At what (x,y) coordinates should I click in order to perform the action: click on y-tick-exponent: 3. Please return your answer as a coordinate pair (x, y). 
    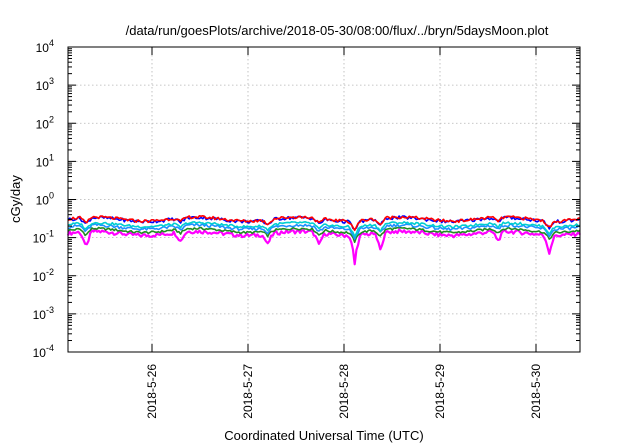
    Looking at the image, I should click on (51, 81).